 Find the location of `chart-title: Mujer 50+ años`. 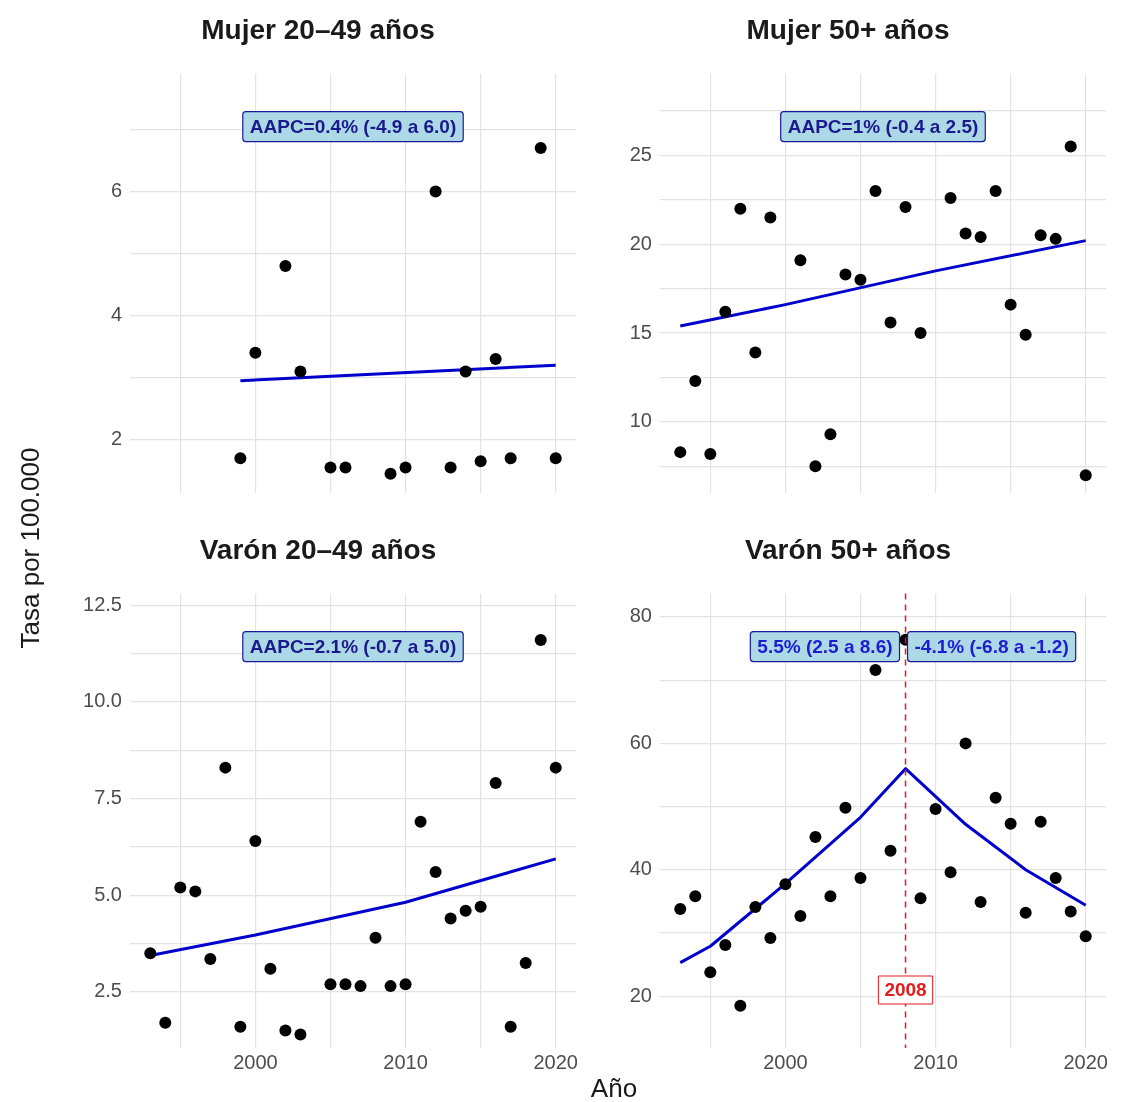

chart-title: Mujer 50+ años is located at coordinates (848, 29).